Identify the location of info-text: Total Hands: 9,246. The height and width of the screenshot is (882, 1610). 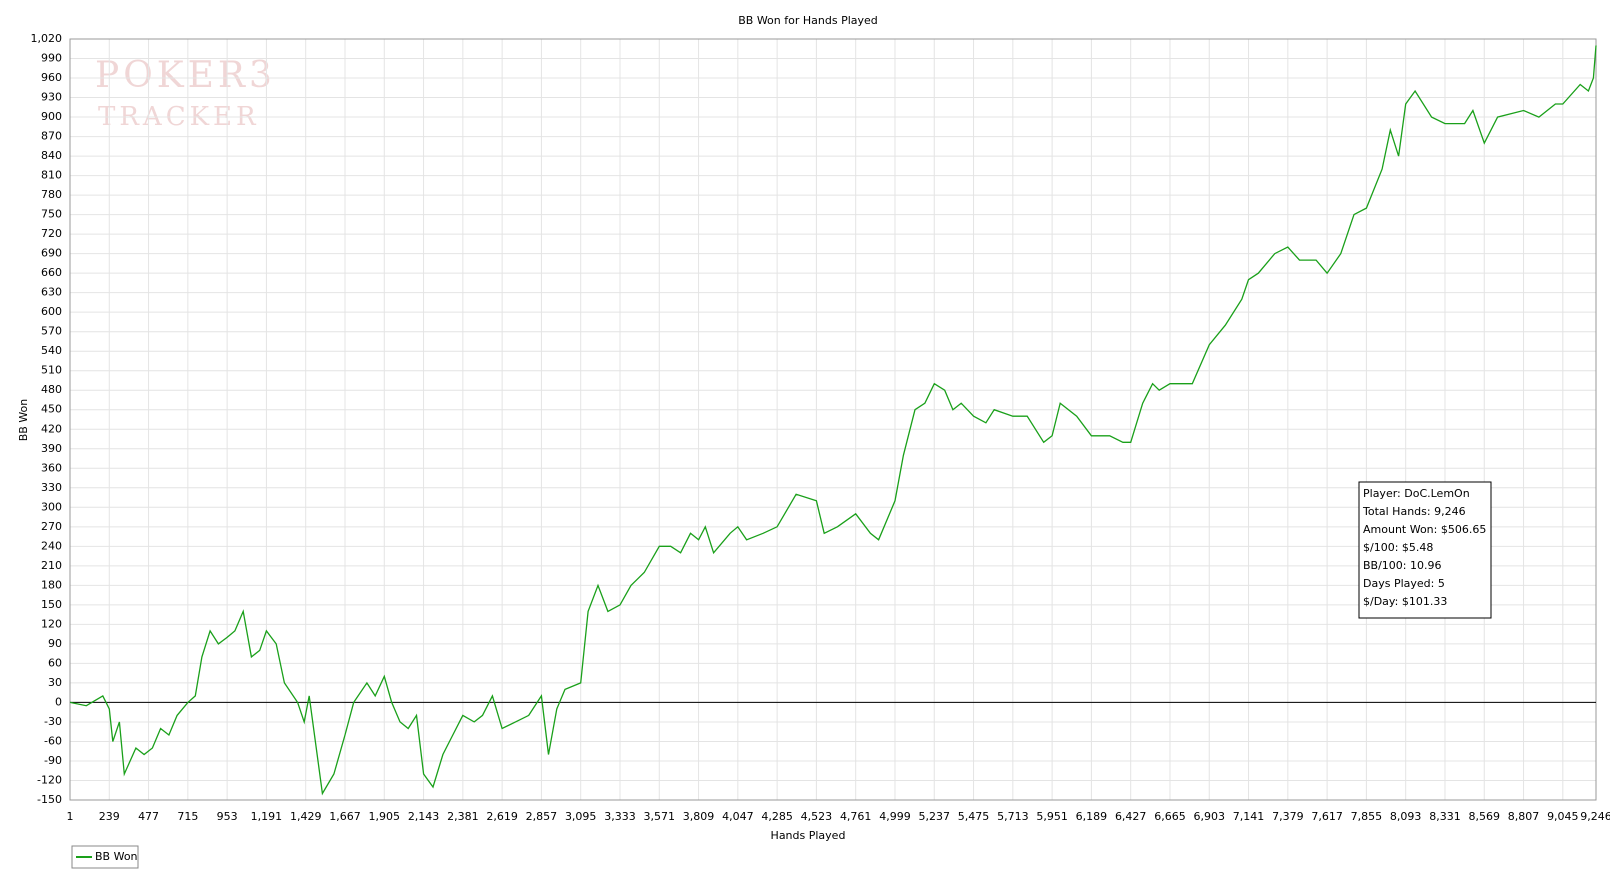
(1414, 511).